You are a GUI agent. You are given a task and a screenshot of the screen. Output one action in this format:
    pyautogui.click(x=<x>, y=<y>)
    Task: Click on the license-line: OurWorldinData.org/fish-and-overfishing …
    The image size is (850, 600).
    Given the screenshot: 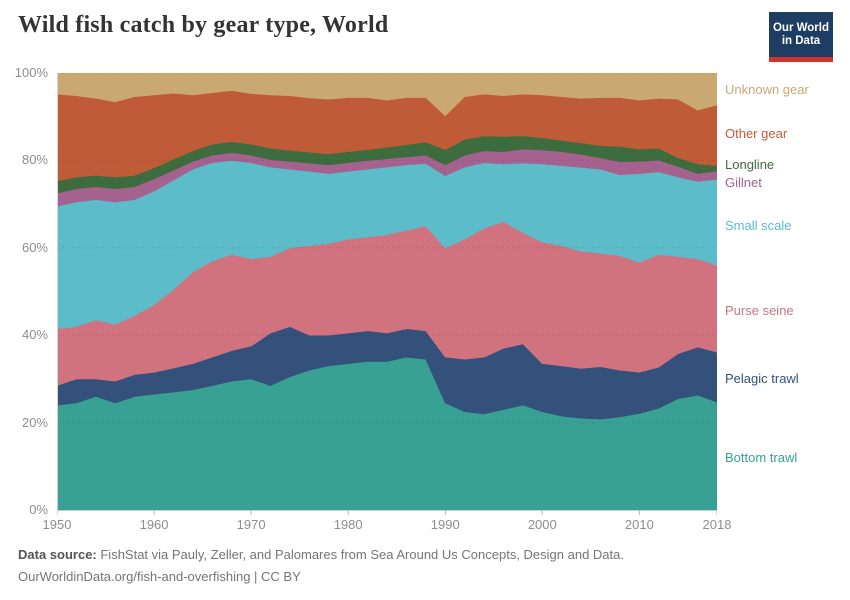 What is the action you would take?
    pyautogui.click(x=159, y=576)
    